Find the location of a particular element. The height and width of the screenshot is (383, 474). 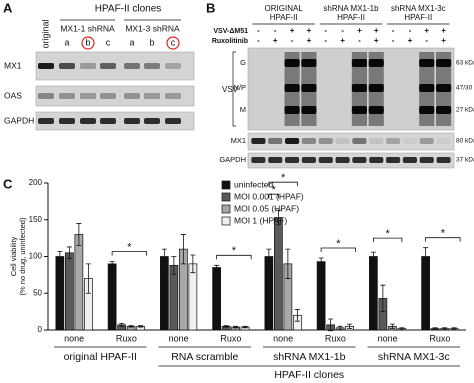

size-label: 37 kDa is located at coordinates (465, 160).